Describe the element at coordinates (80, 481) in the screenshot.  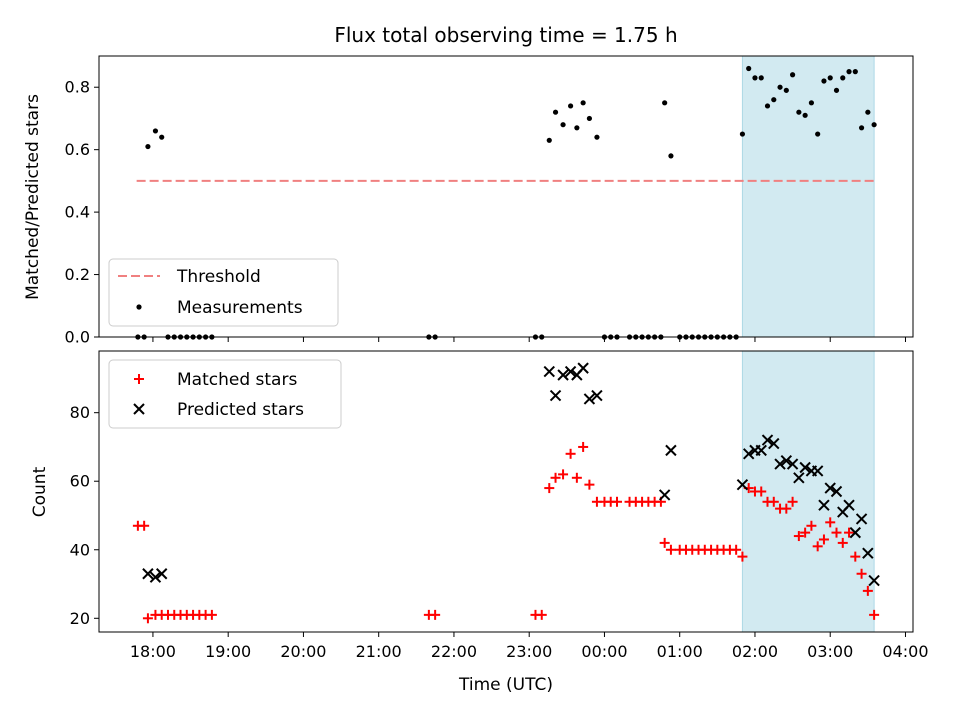
I see `y-tick-label: 60` at that location.